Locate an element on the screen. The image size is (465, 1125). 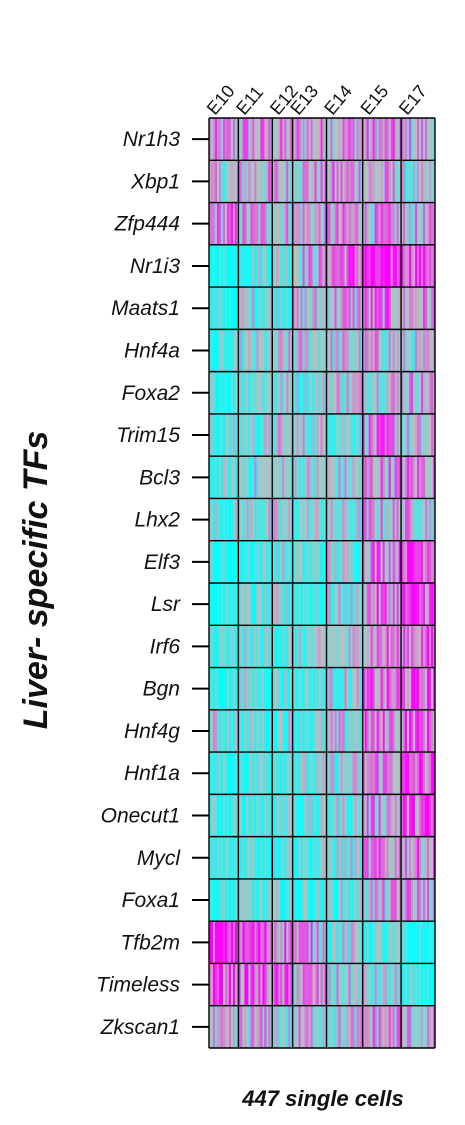
row-ticks is located at coordinates (200, 583).